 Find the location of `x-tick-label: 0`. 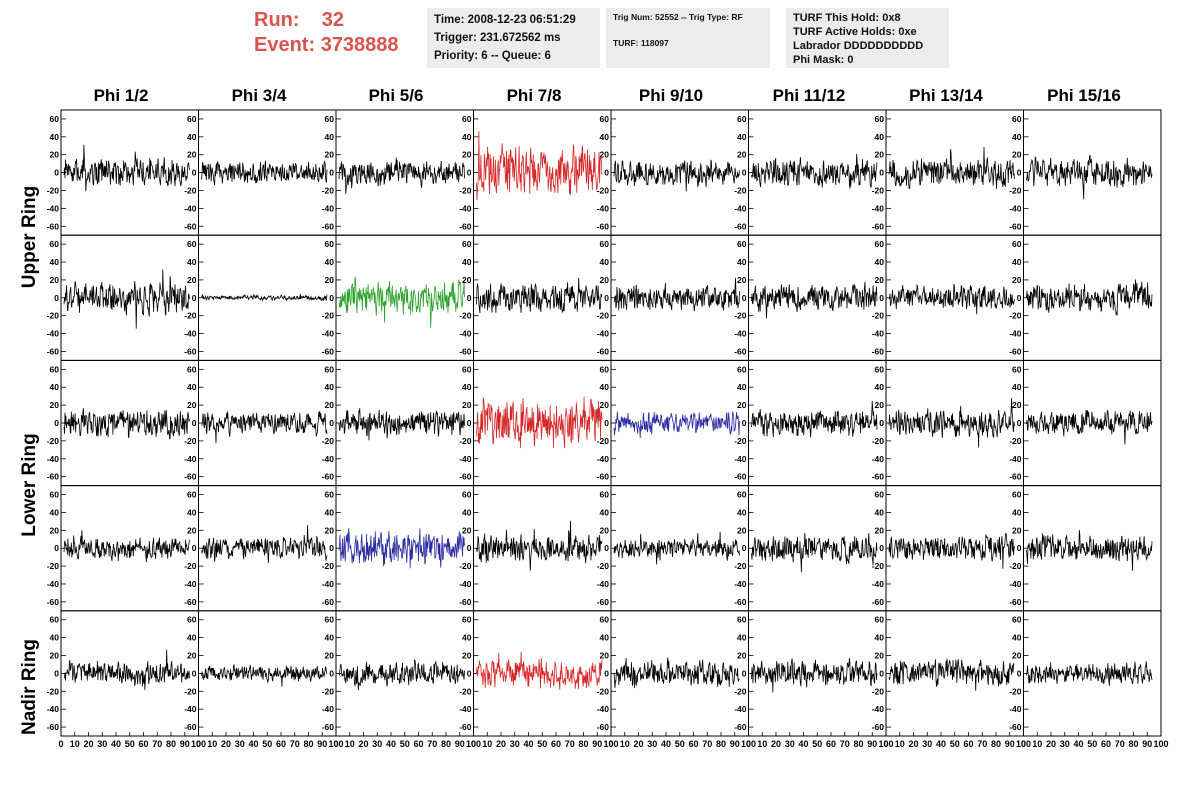

x-tick-label: 0 is located at coordinates (198, 744).